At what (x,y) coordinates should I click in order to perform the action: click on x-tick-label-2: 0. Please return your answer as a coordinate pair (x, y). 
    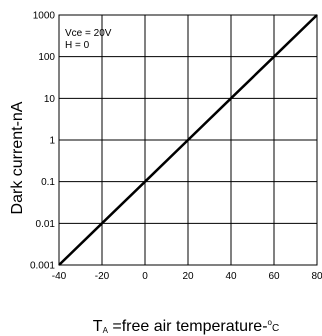
    Looking at the image, I should click on (145, 276).